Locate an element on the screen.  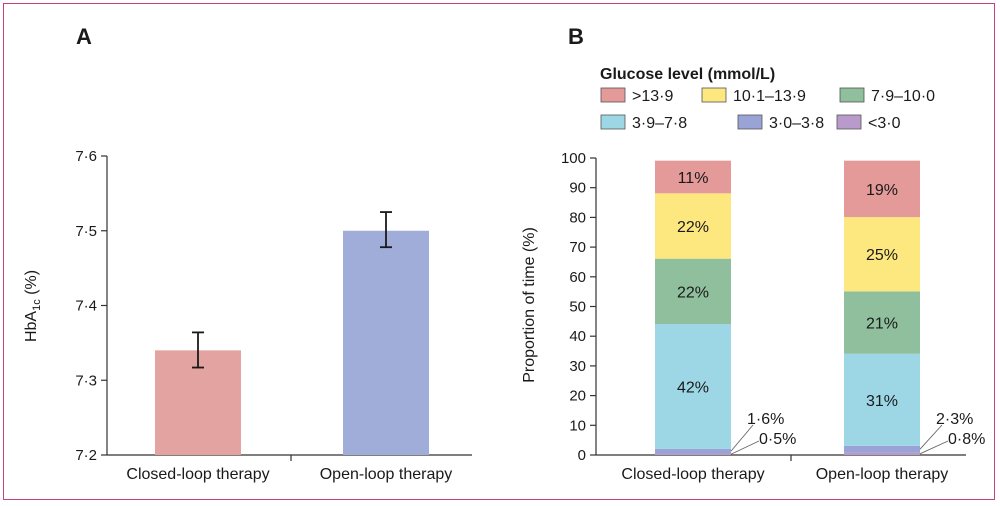
panel-b-callout-label: 2·3% is located at coordinates (954, 419).